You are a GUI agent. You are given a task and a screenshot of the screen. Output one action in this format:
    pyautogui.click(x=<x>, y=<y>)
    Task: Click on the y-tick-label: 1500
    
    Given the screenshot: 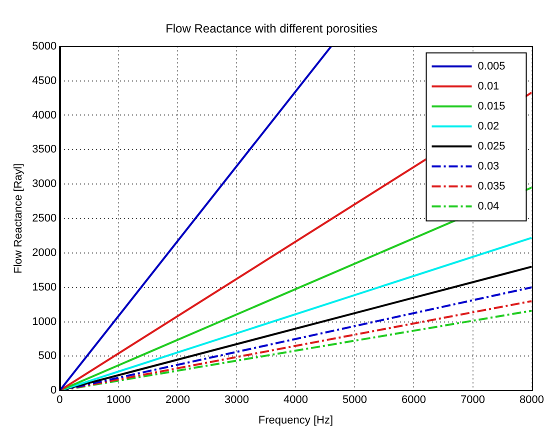 What is the action you would take?
    pyautogui.click(x=44, y=287)
    